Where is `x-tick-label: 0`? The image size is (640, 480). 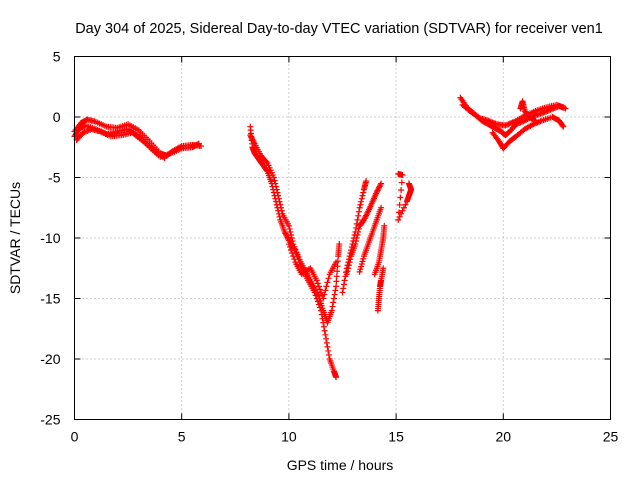 x-tick-label: 0 is located at coordinates (75, 437).